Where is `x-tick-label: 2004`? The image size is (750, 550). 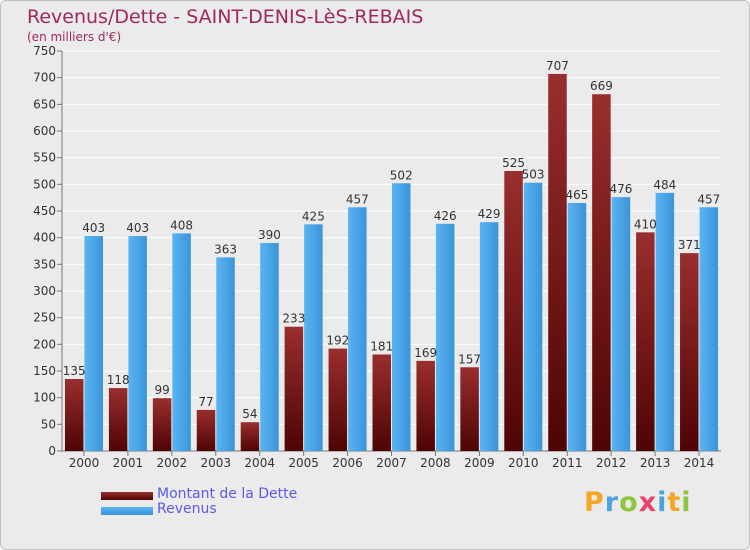
x-tick-label: 2004 is located at coordinates (259, 463).